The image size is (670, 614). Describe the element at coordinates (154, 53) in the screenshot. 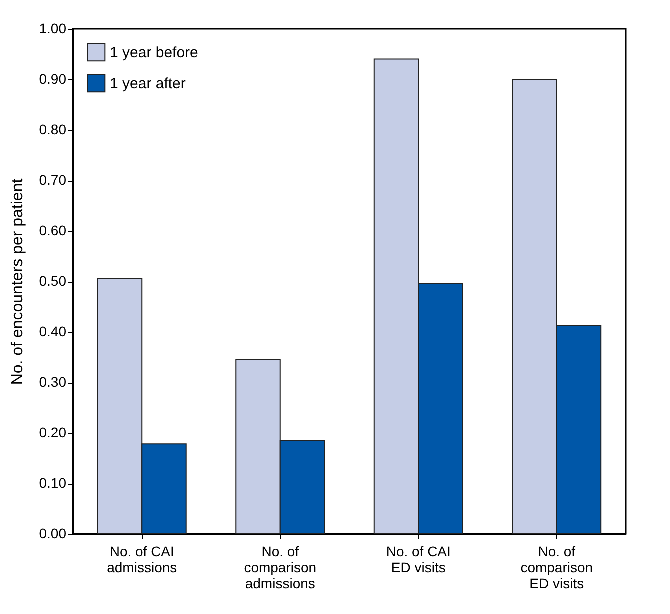

I see `legend-label: 1 year before` at that location.